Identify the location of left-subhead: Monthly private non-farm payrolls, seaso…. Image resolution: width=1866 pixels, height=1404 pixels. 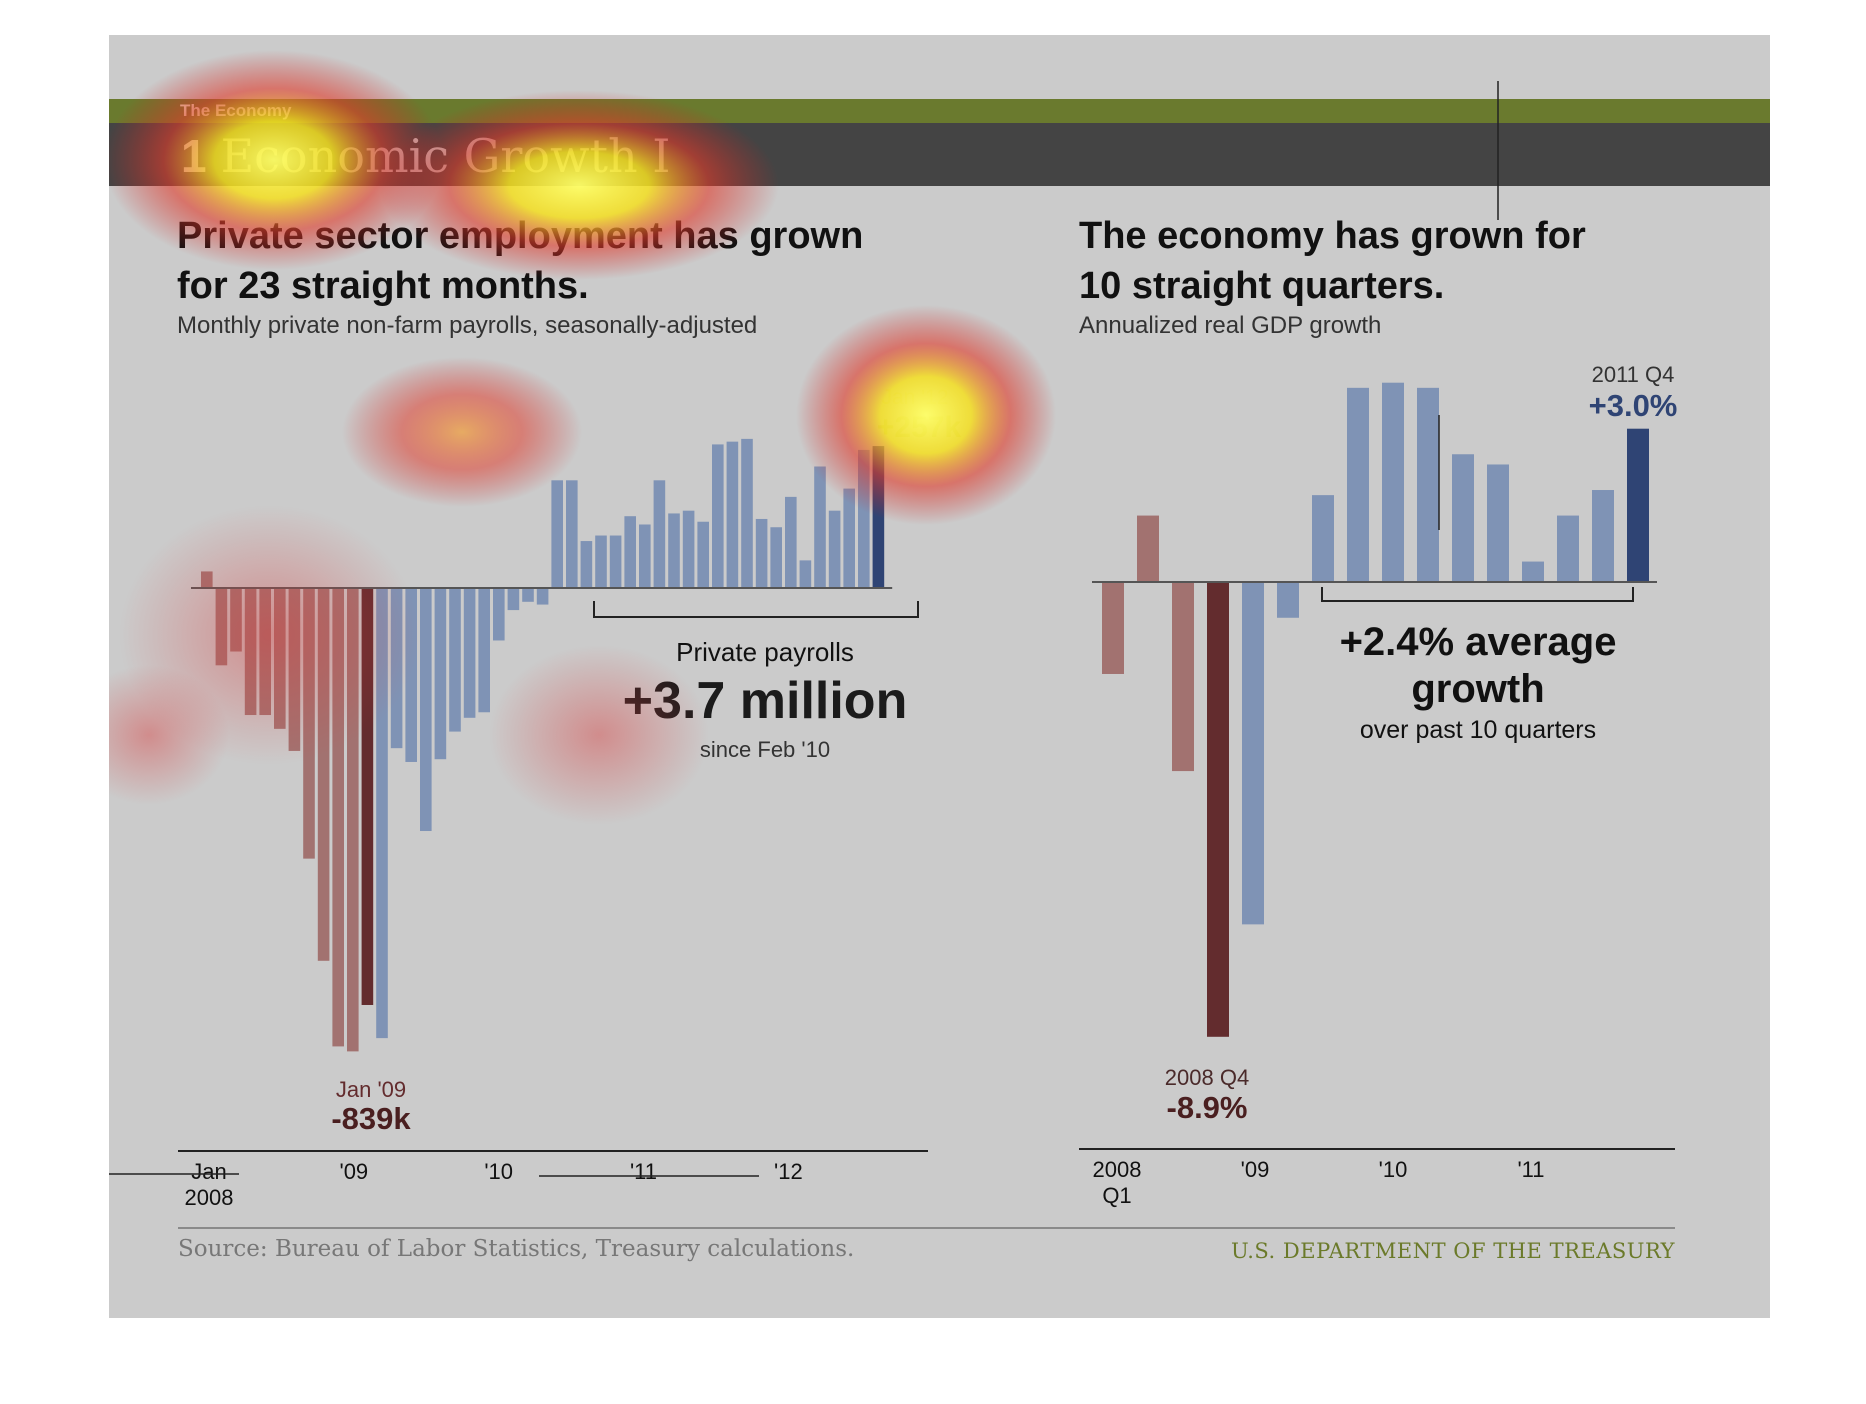
(467, 325).